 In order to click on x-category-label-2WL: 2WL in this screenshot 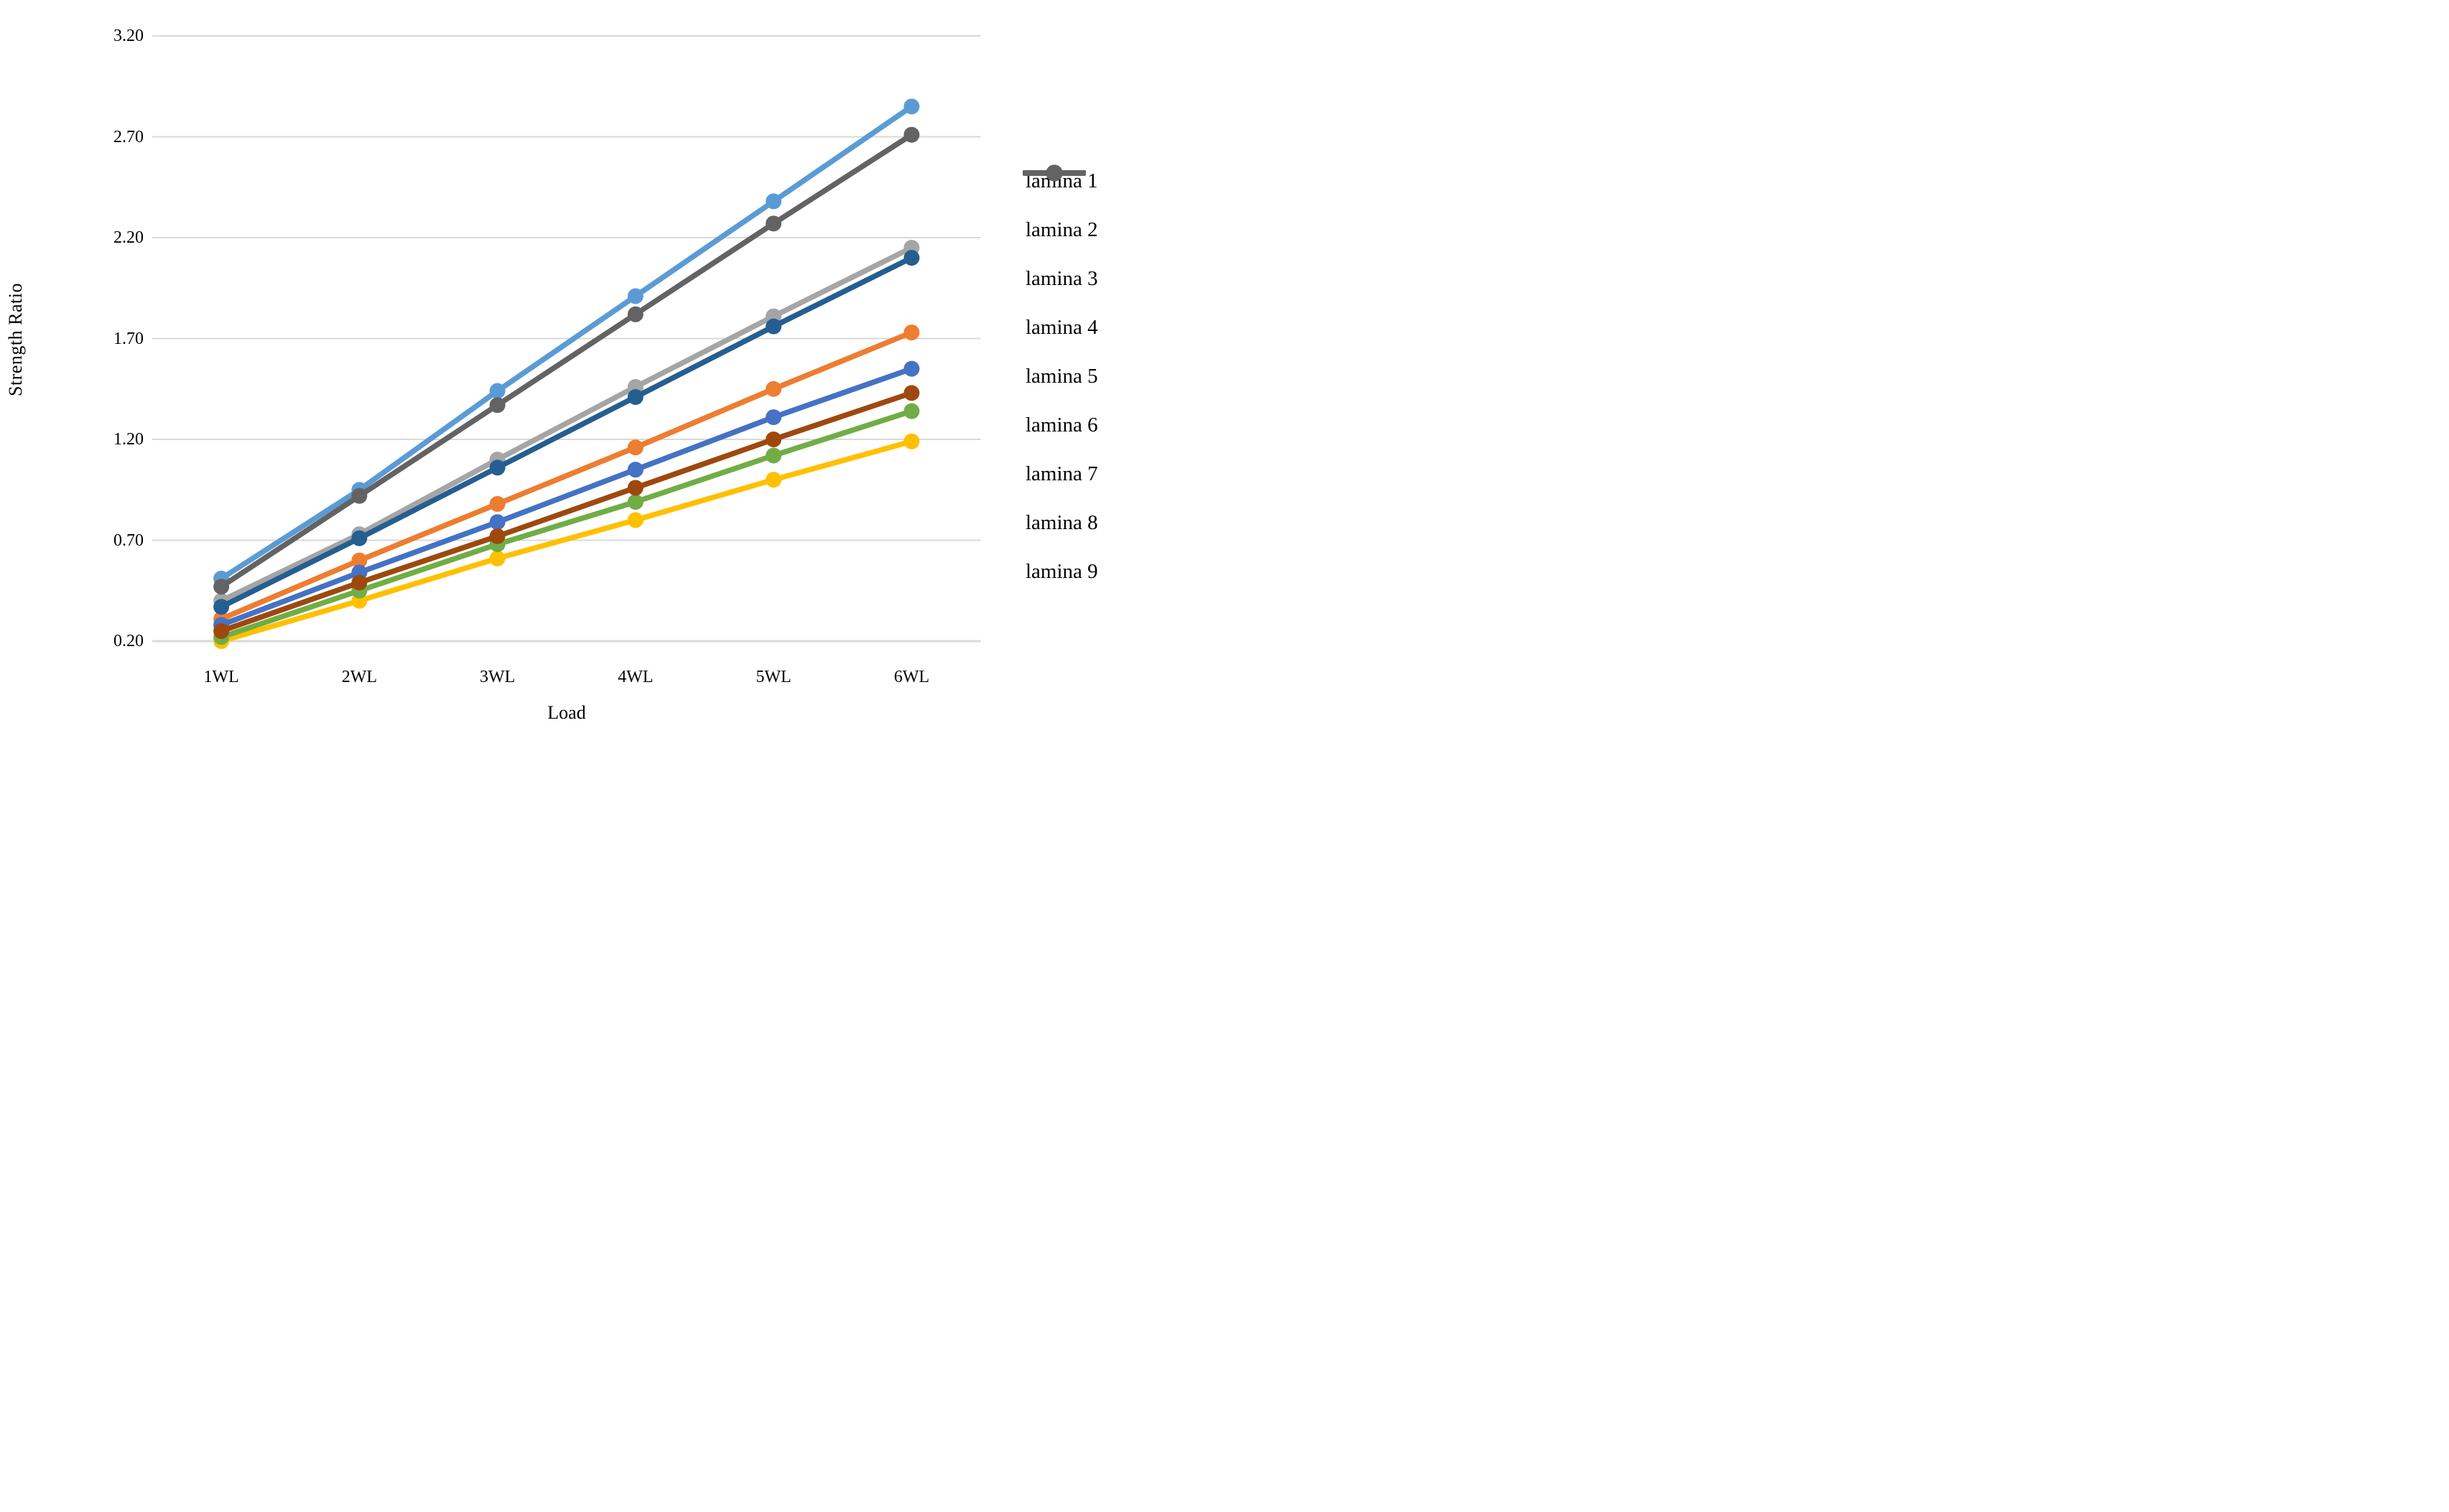, I will do `click(359, 677)`.